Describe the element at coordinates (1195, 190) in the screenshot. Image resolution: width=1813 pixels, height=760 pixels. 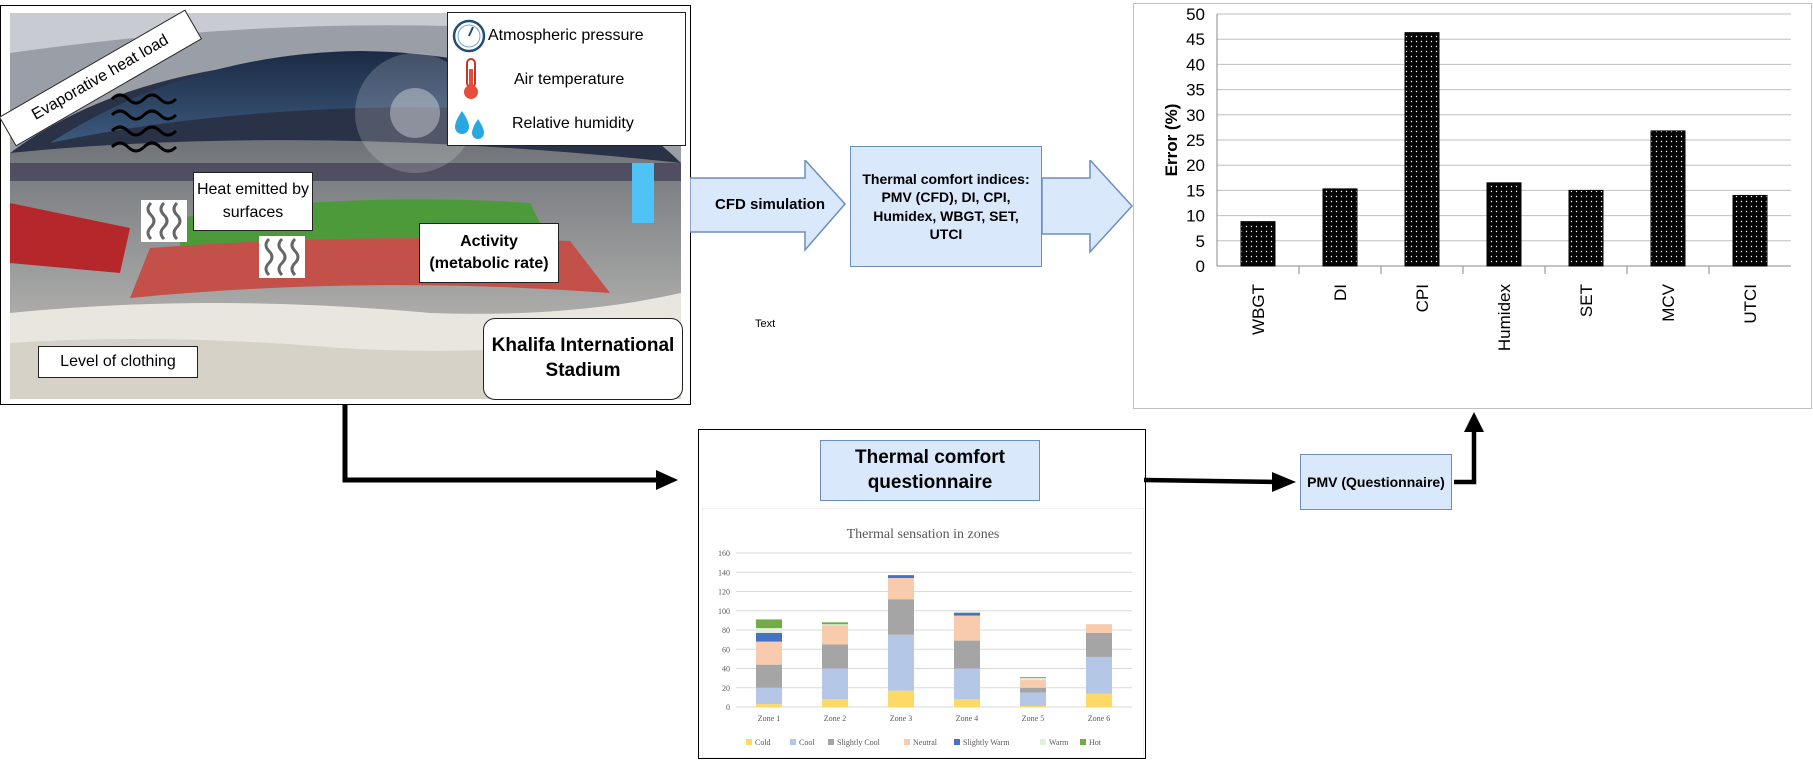
I see `y-tick-label: 15` at that location.